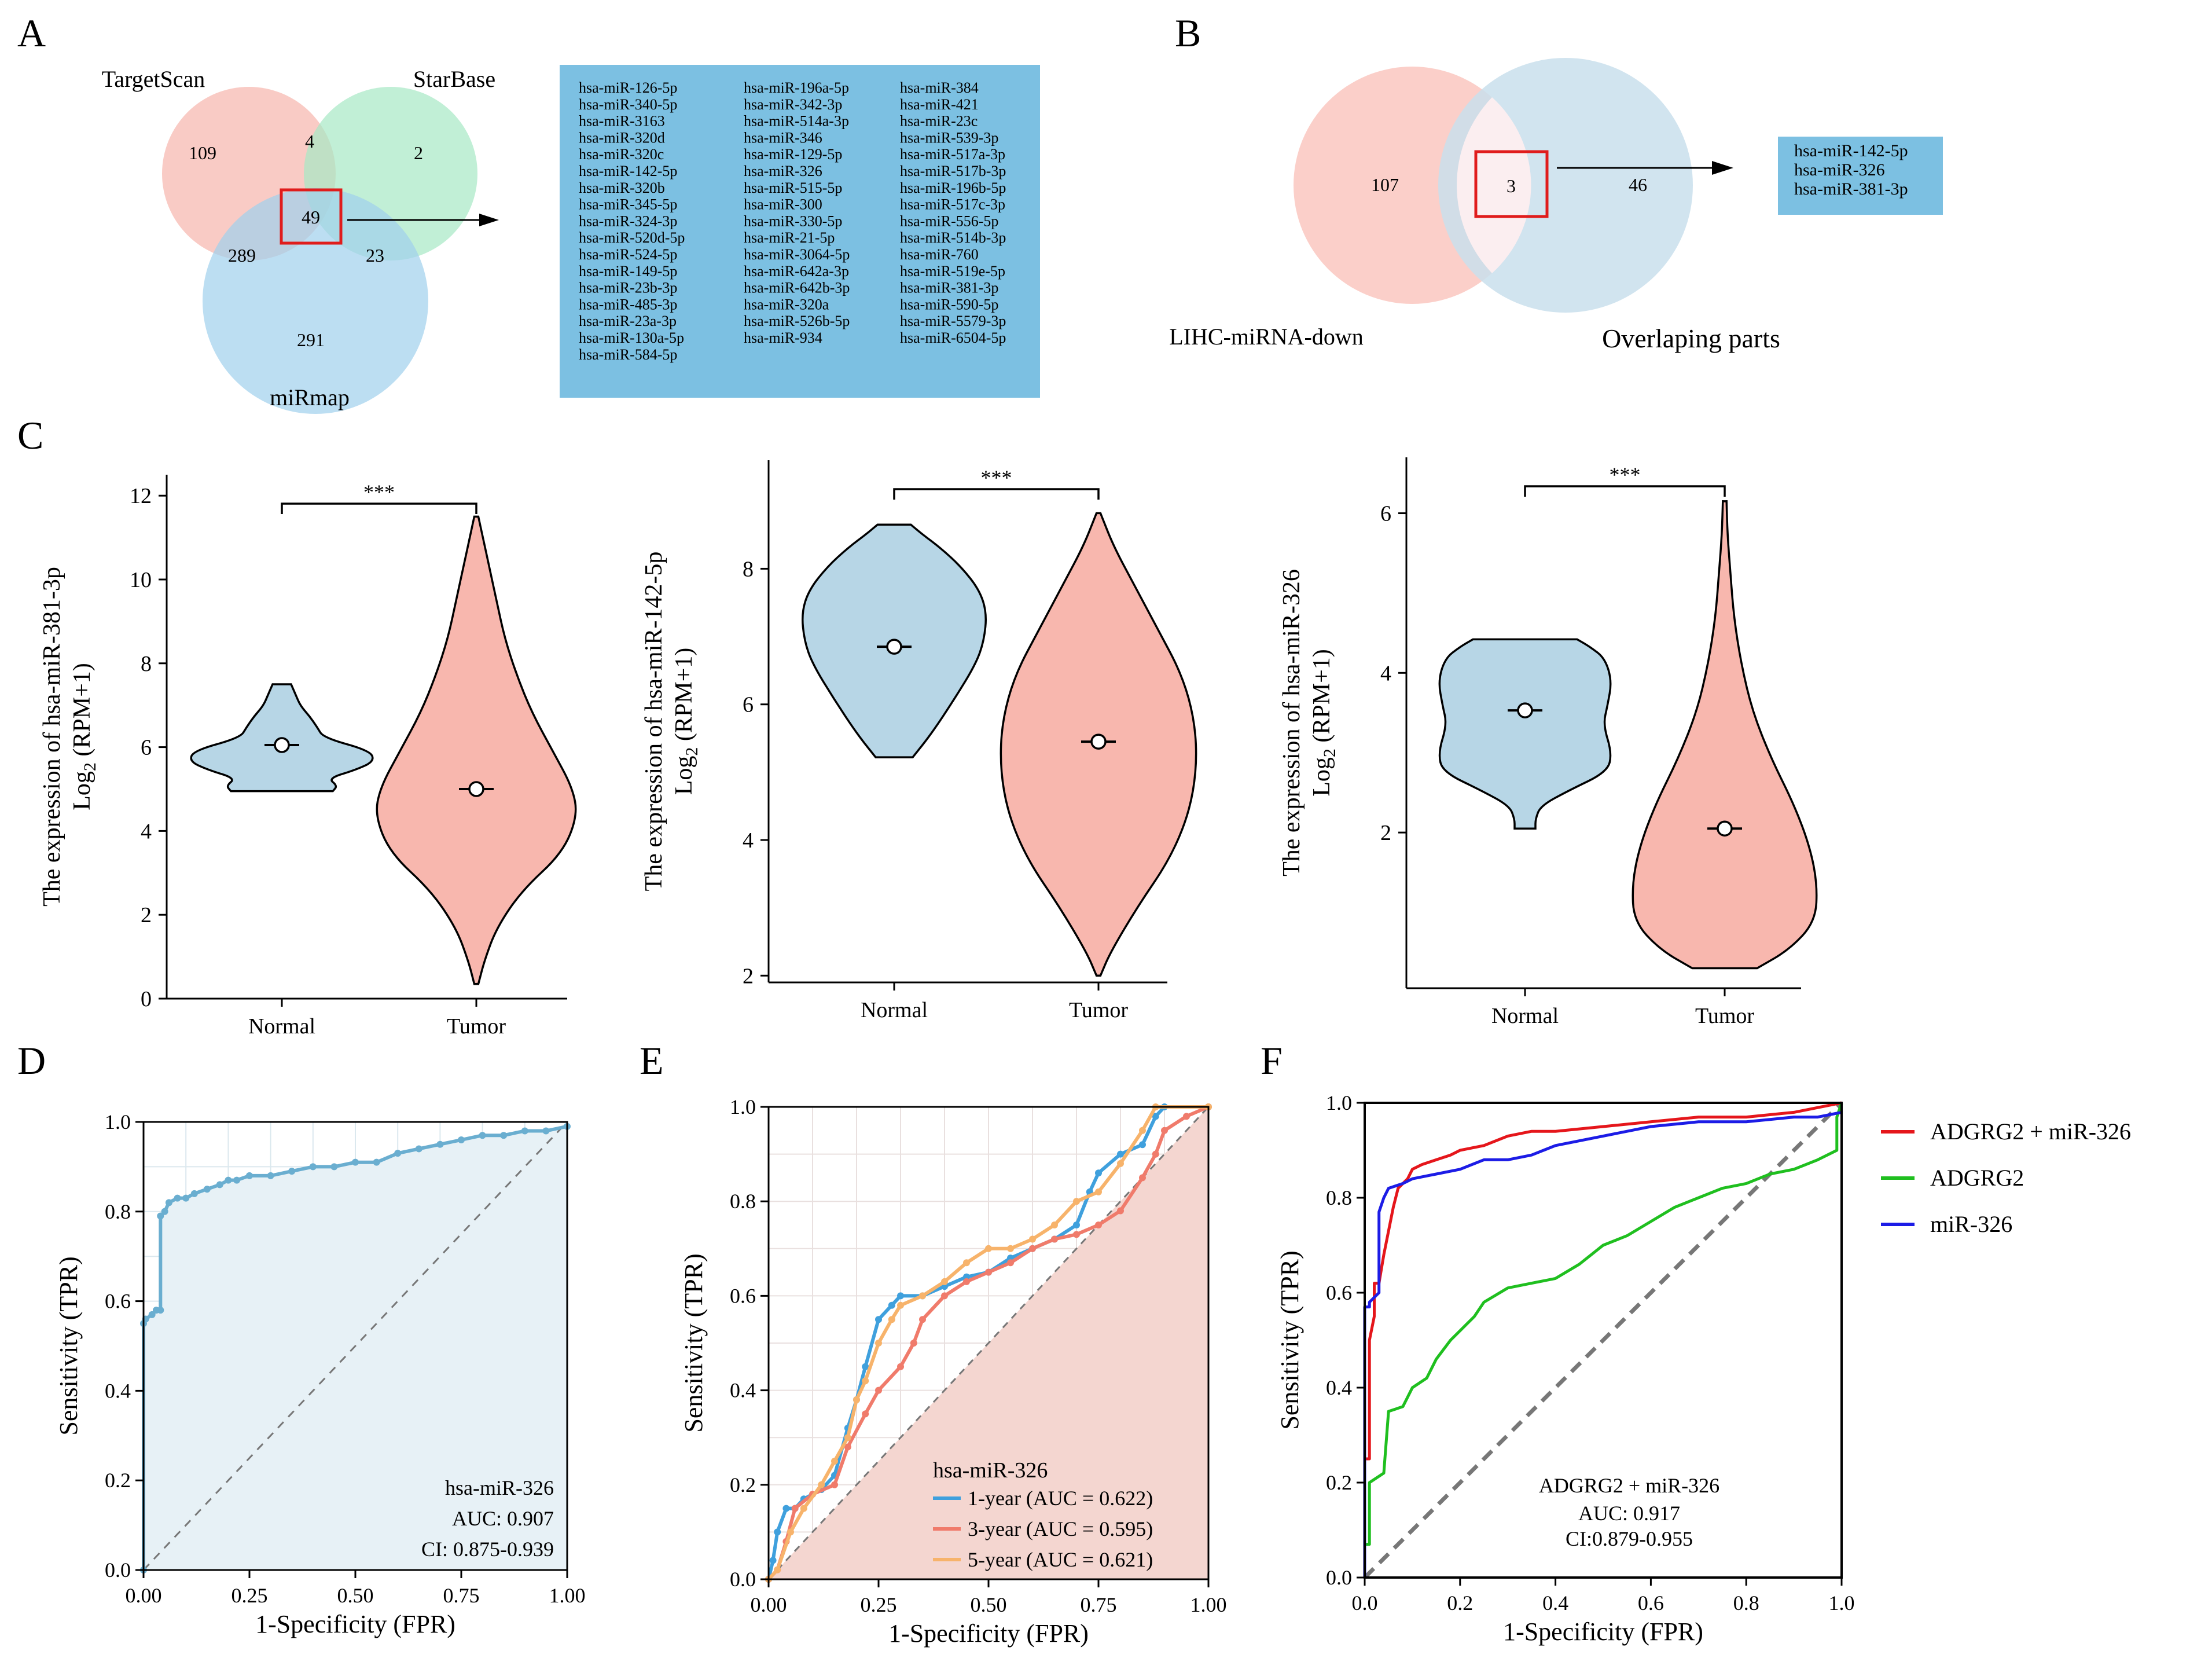  What do you see at coordinates (2031, 1131) in the screenshot?
I see `legend-entry: ADGRG2 + miR-326` at bounding box center [2031, 1131].